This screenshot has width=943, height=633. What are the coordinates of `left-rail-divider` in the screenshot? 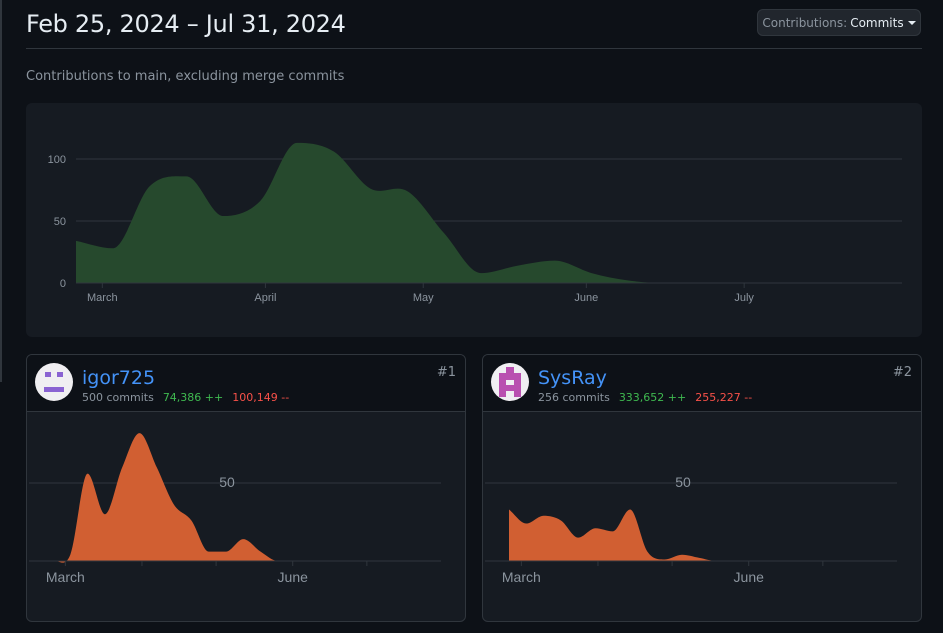 It's located at (1, 191).